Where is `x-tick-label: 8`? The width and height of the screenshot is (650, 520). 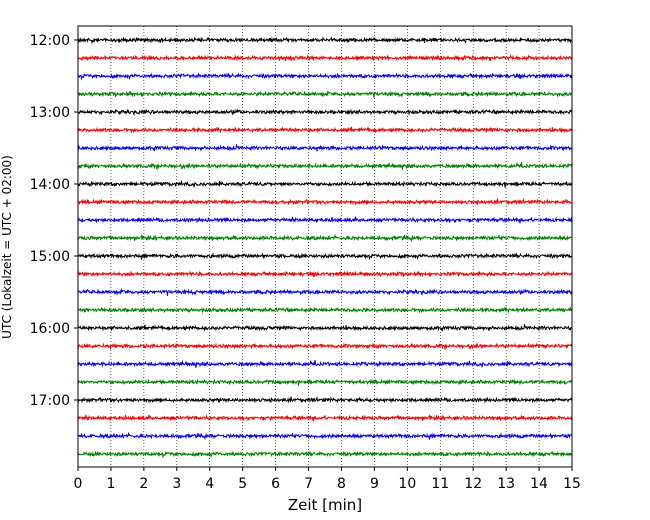
x-tick-label: 8 is located at coordinates (341, 484).